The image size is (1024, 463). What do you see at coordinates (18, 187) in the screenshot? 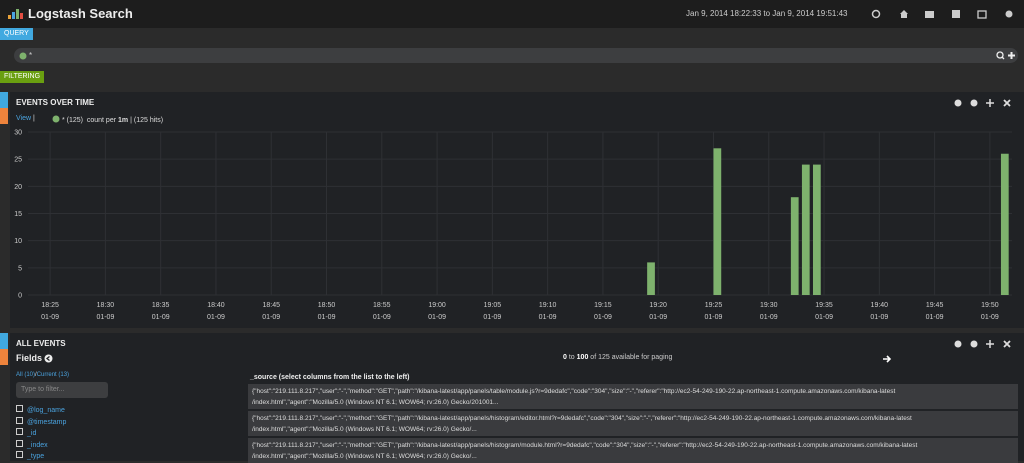
I see `y-tick-label: 20` at bounding box center [18, 187].